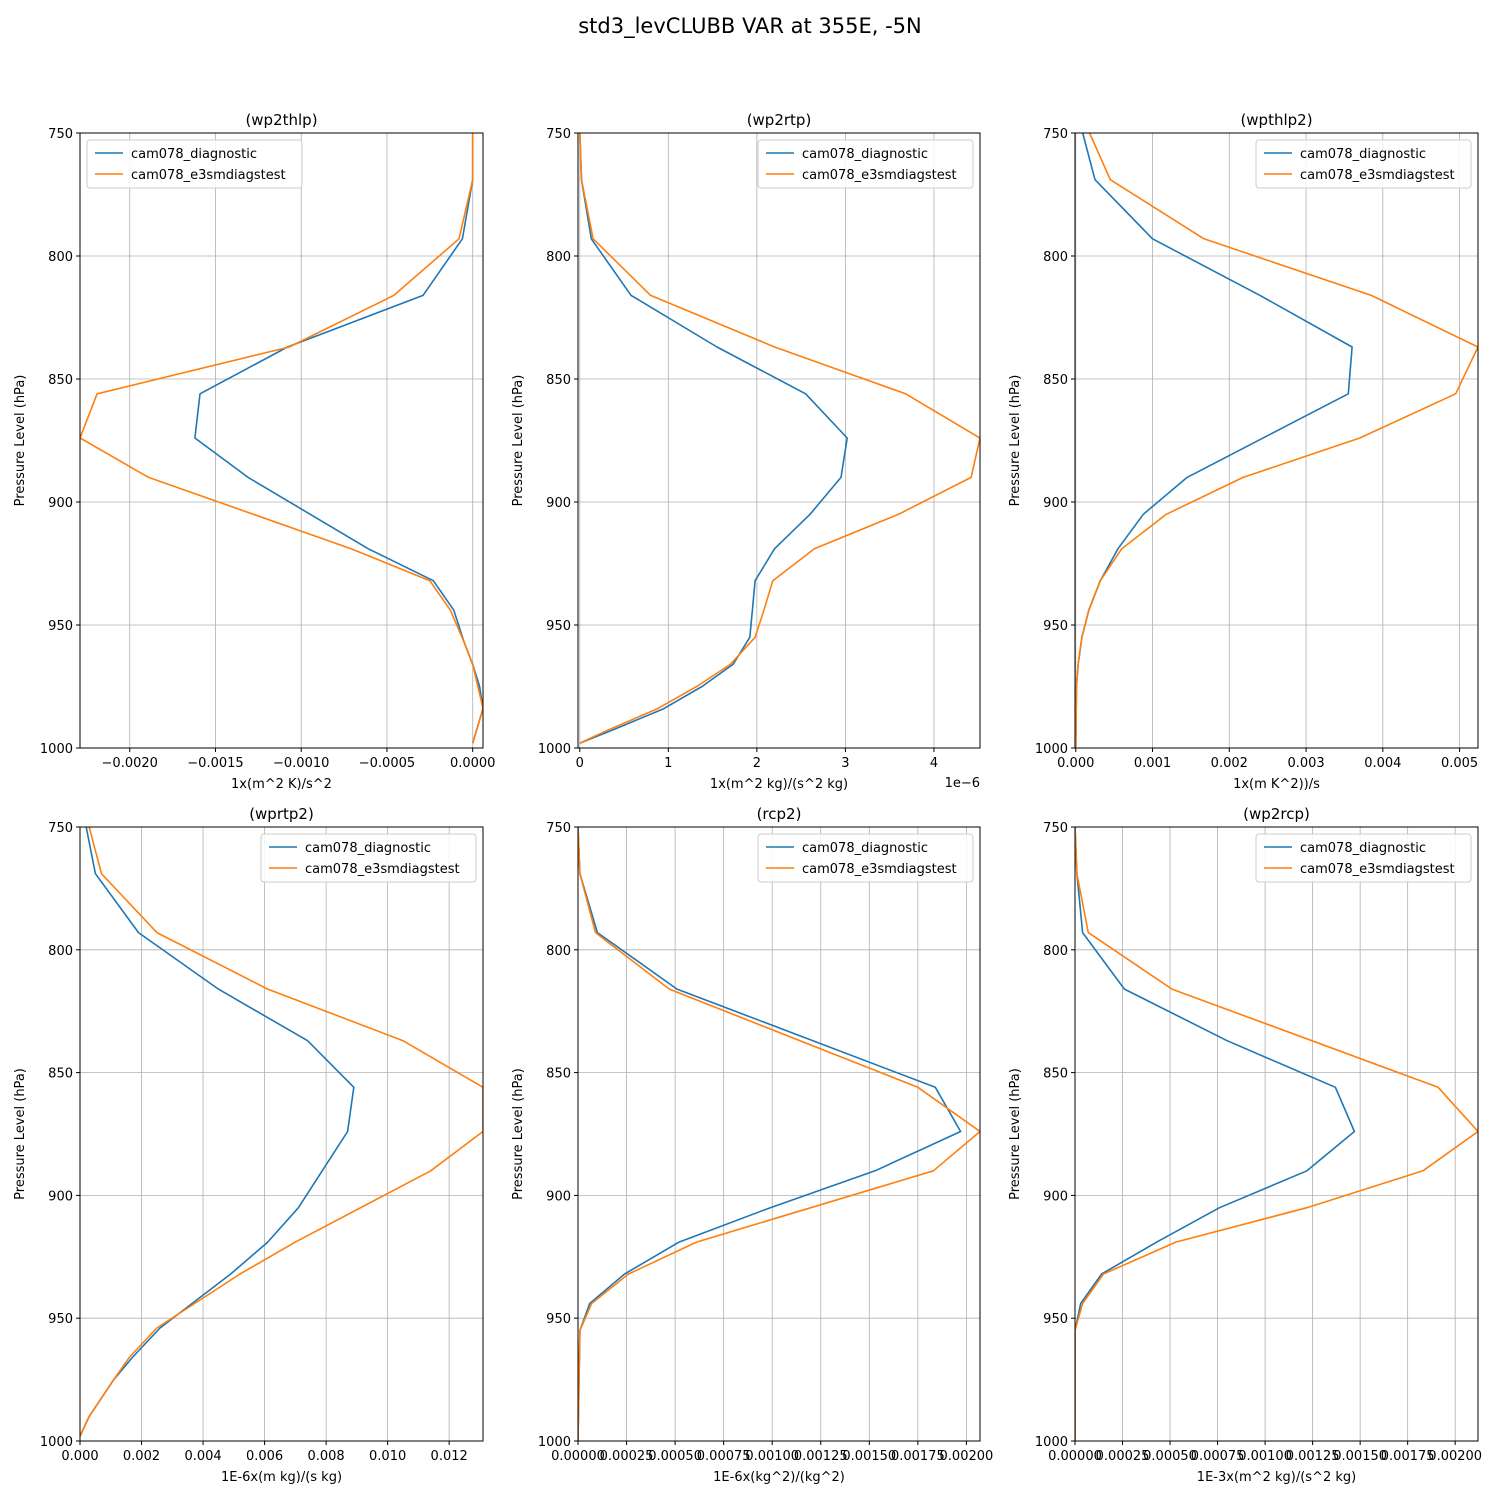 This screenshot has width=1500, height=1500. I want to click on x-offset-label: 1e−6, so click(962, 783).